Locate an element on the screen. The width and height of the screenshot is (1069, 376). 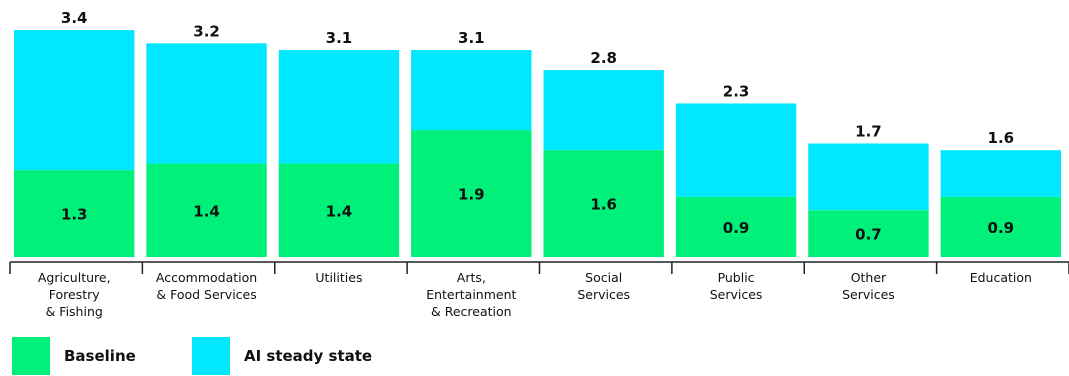
category-label-1: Accommodation & Food Services is located at coordinates (206, 286).